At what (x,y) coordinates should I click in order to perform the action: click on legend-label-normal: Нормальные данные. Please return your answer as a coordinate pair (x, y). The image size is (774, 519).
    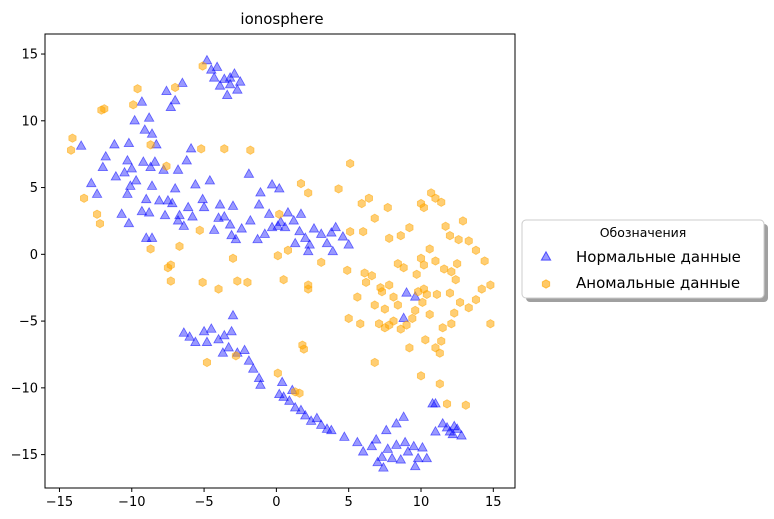
    Looking at the image, I should click on (658, 257).